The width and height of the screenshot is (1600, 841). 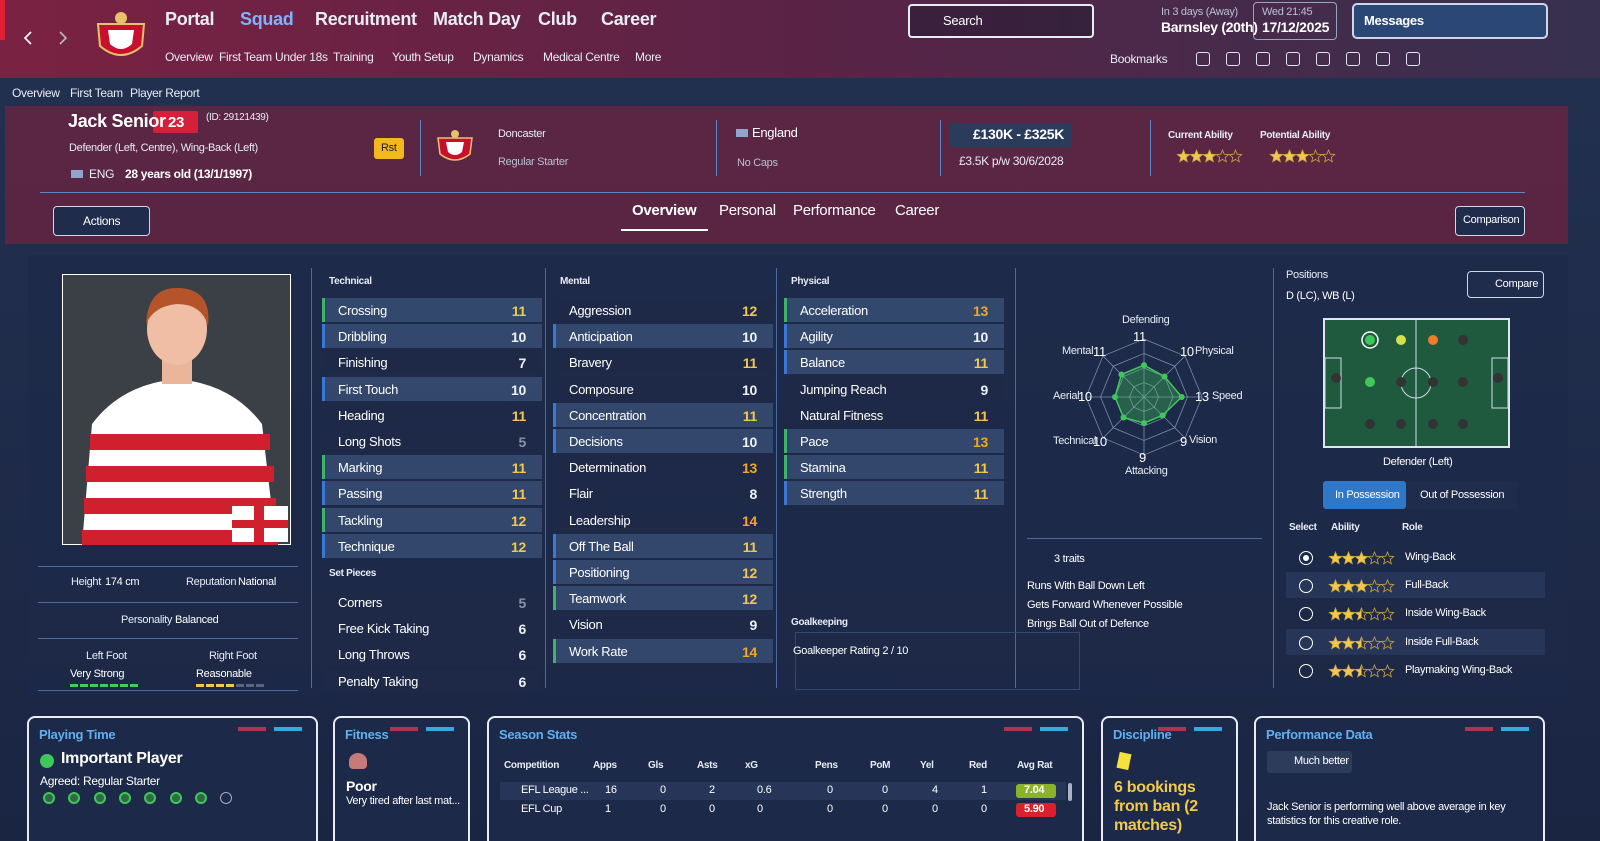 What do you see at coordinates (384, 629) in the screenshot?
I see `attribute-name: Free Kick Taking` at bounding box center [384, 629].